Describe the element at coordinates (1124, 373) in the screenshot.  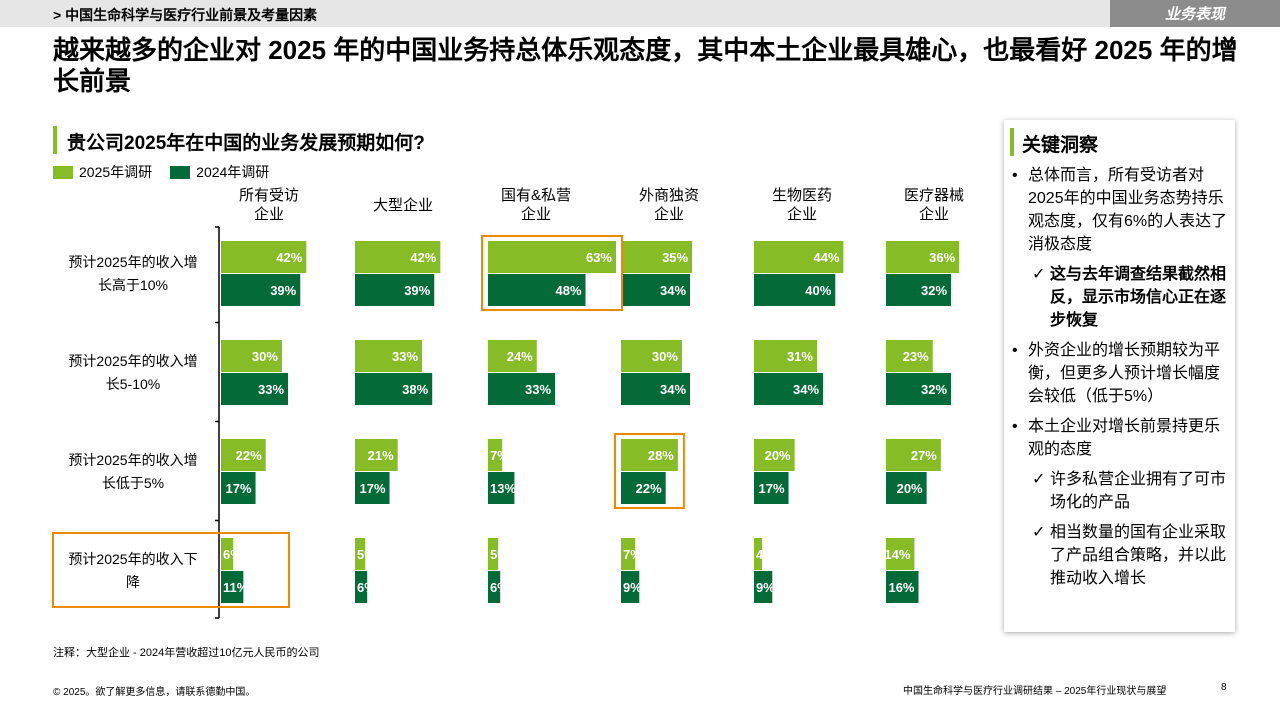
I see `insight-text: 外资企业的增长预期较为平衡，但更多人预计增长幅度会较低（低于5%）` at that location.